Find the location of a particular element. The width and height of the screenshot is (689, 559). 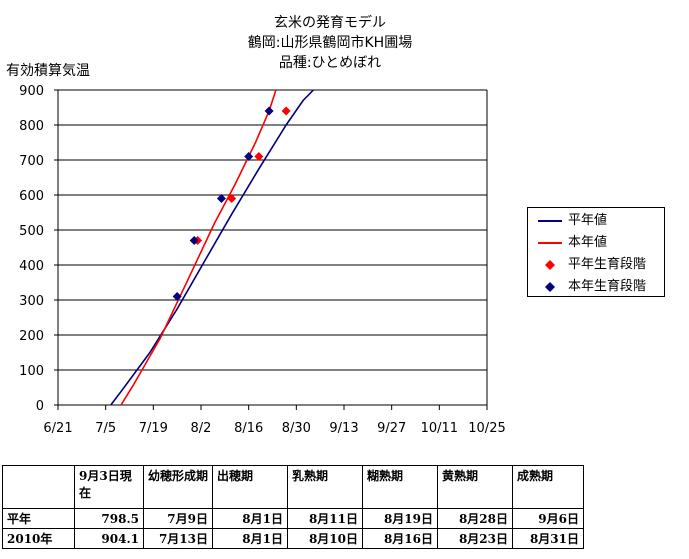

y-tick-label: 100 is located at coordinates (31, 371).